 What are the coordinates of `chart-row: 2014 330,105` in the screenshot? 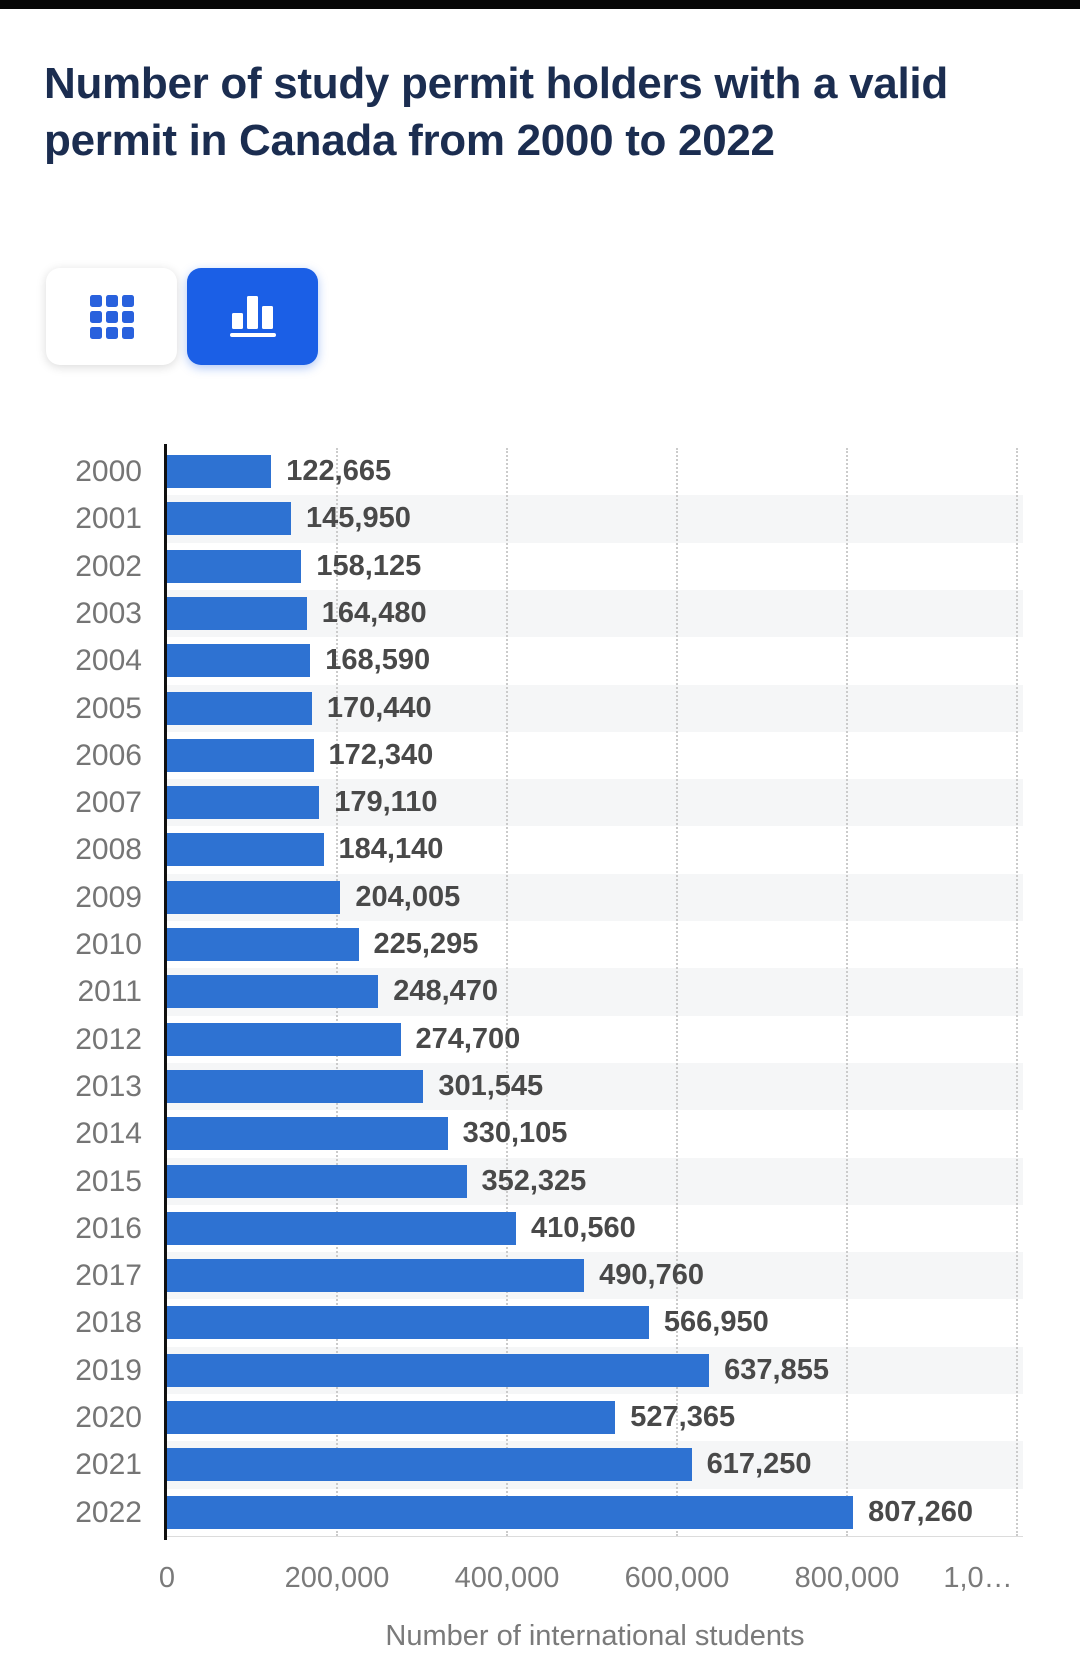 It's located at (540, 1133).